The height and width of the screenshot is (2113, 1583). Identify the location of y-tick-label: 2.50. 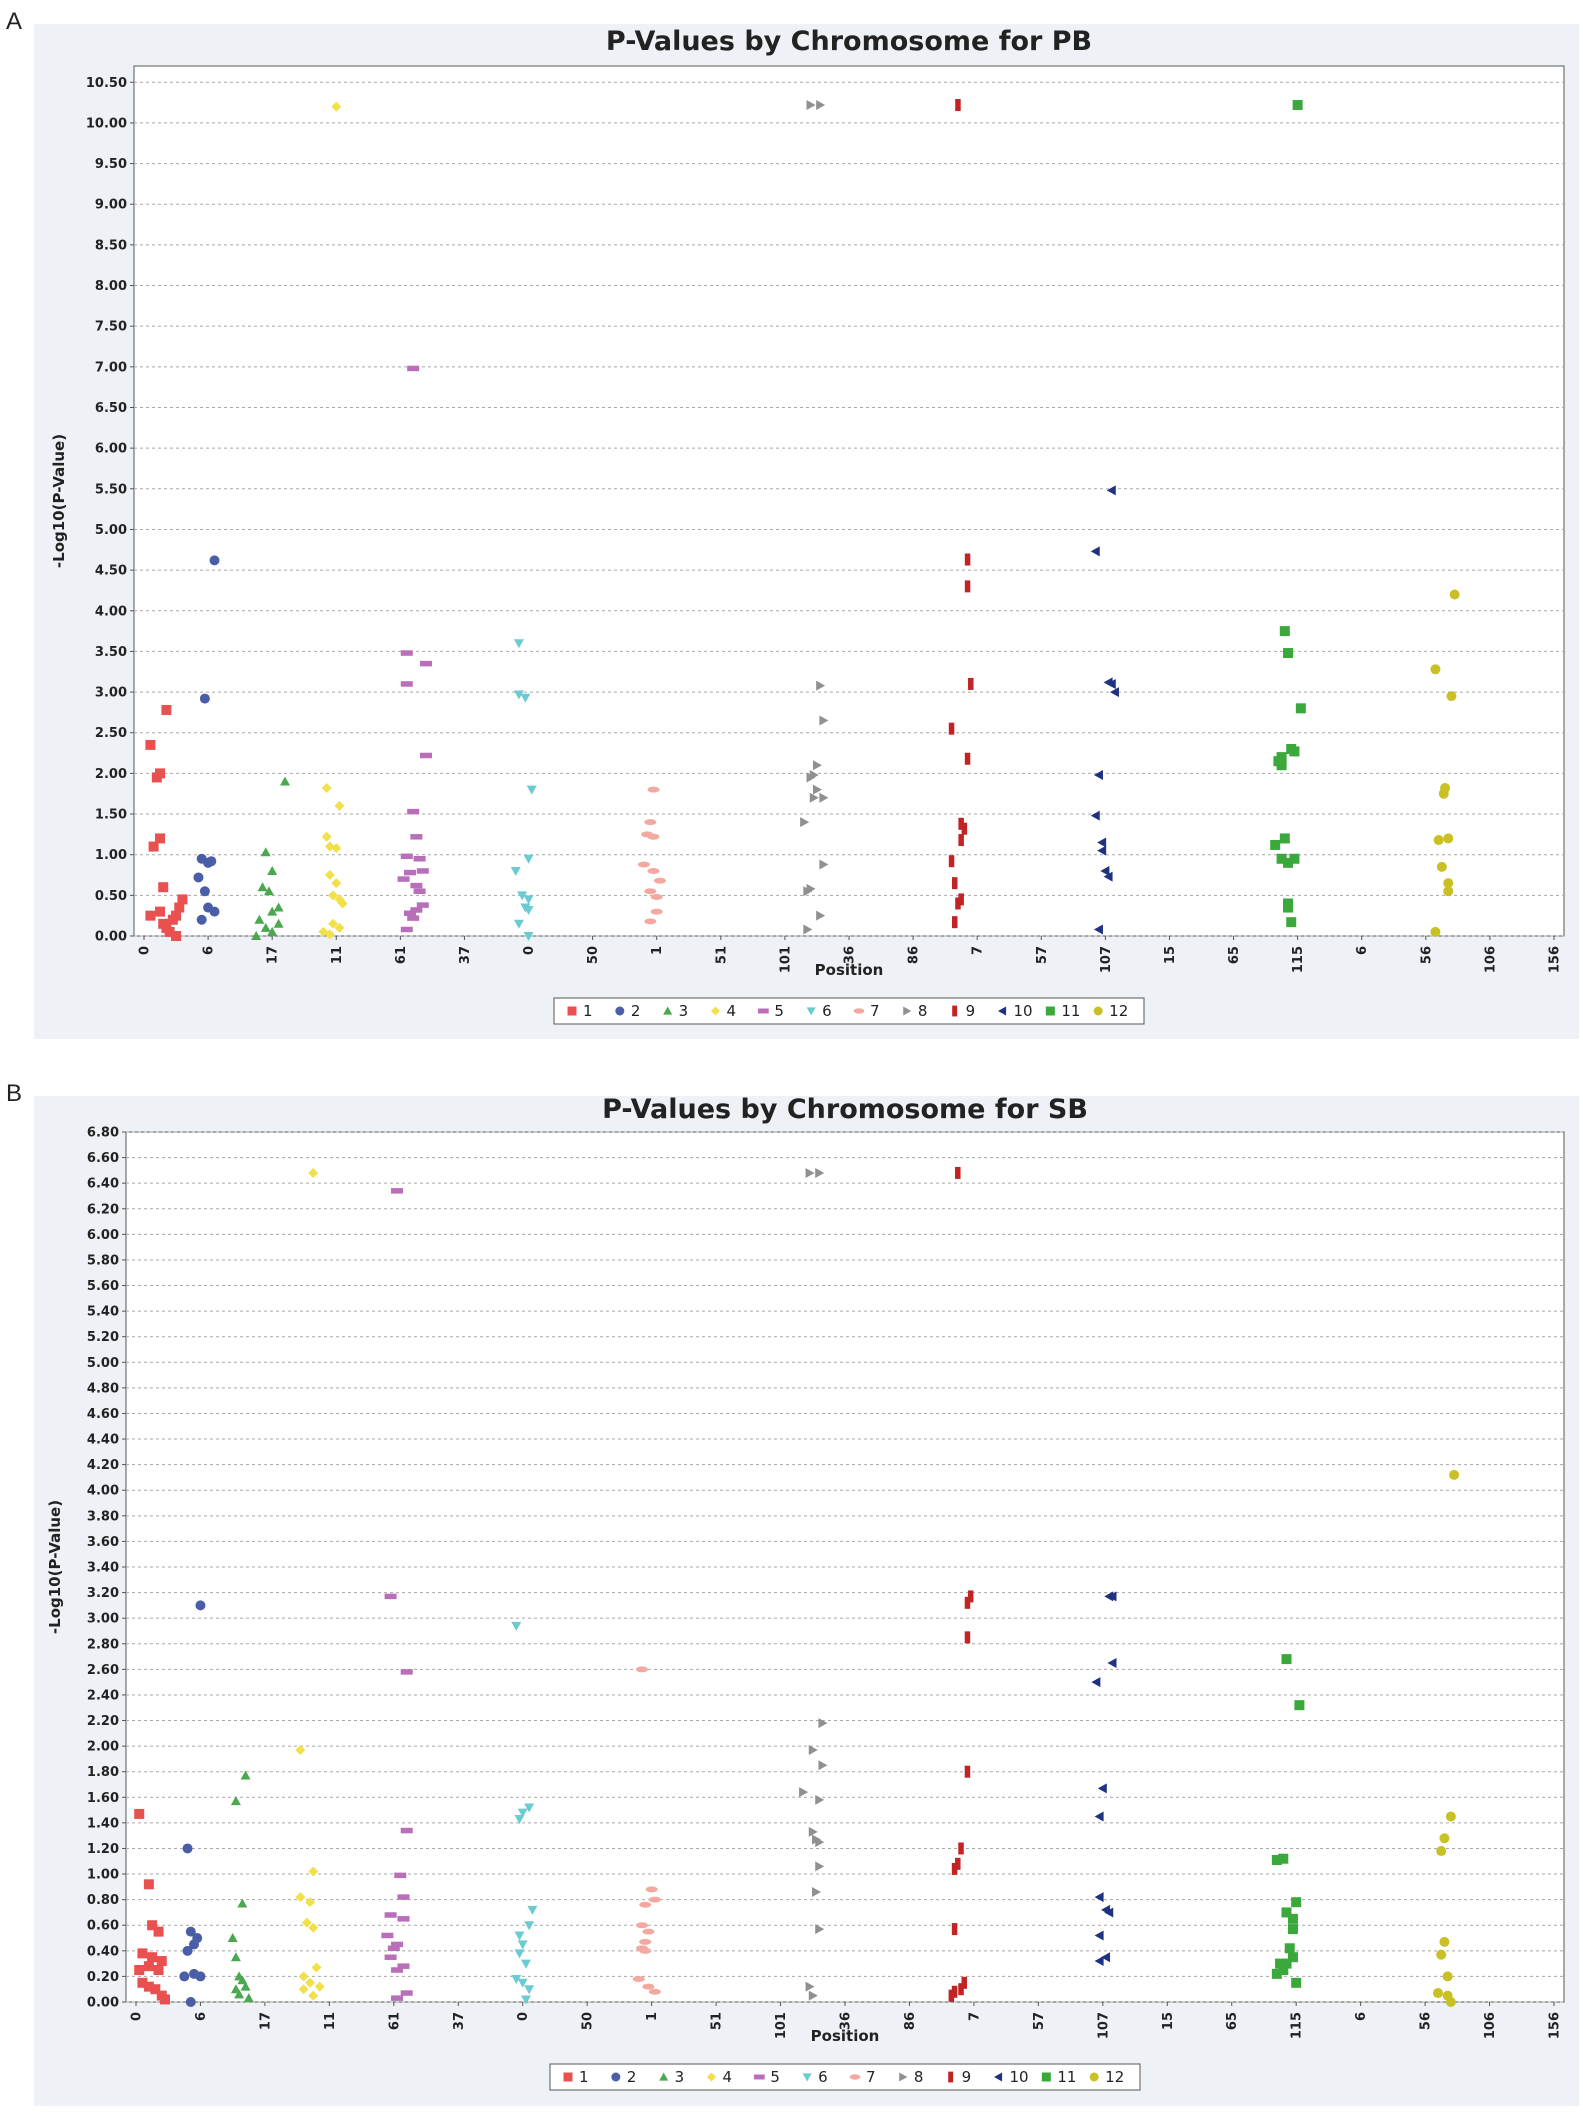
(111, 733).